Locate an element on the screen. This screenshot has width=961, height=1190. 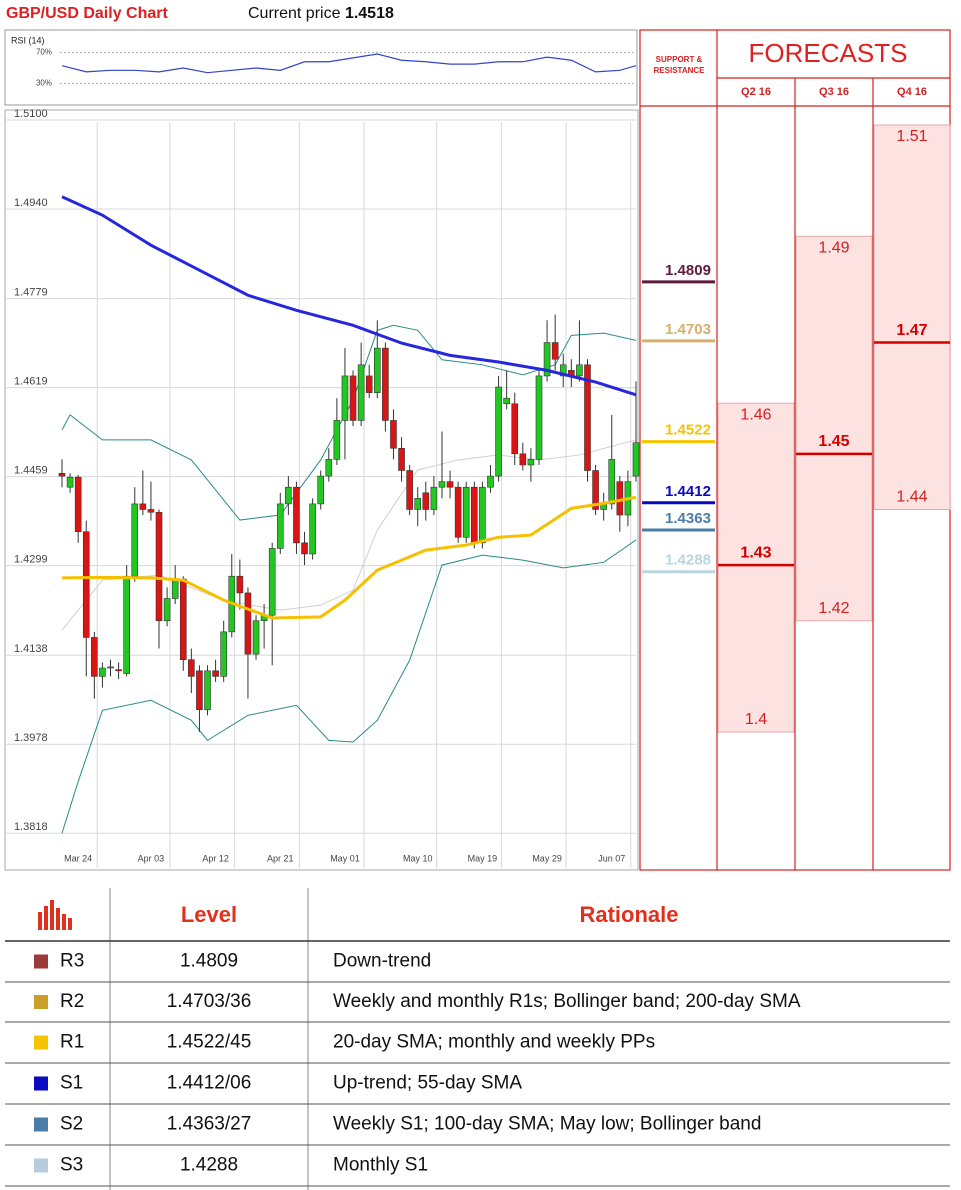
rsi-tick-label: 30% is located at coordinates (44, 83).